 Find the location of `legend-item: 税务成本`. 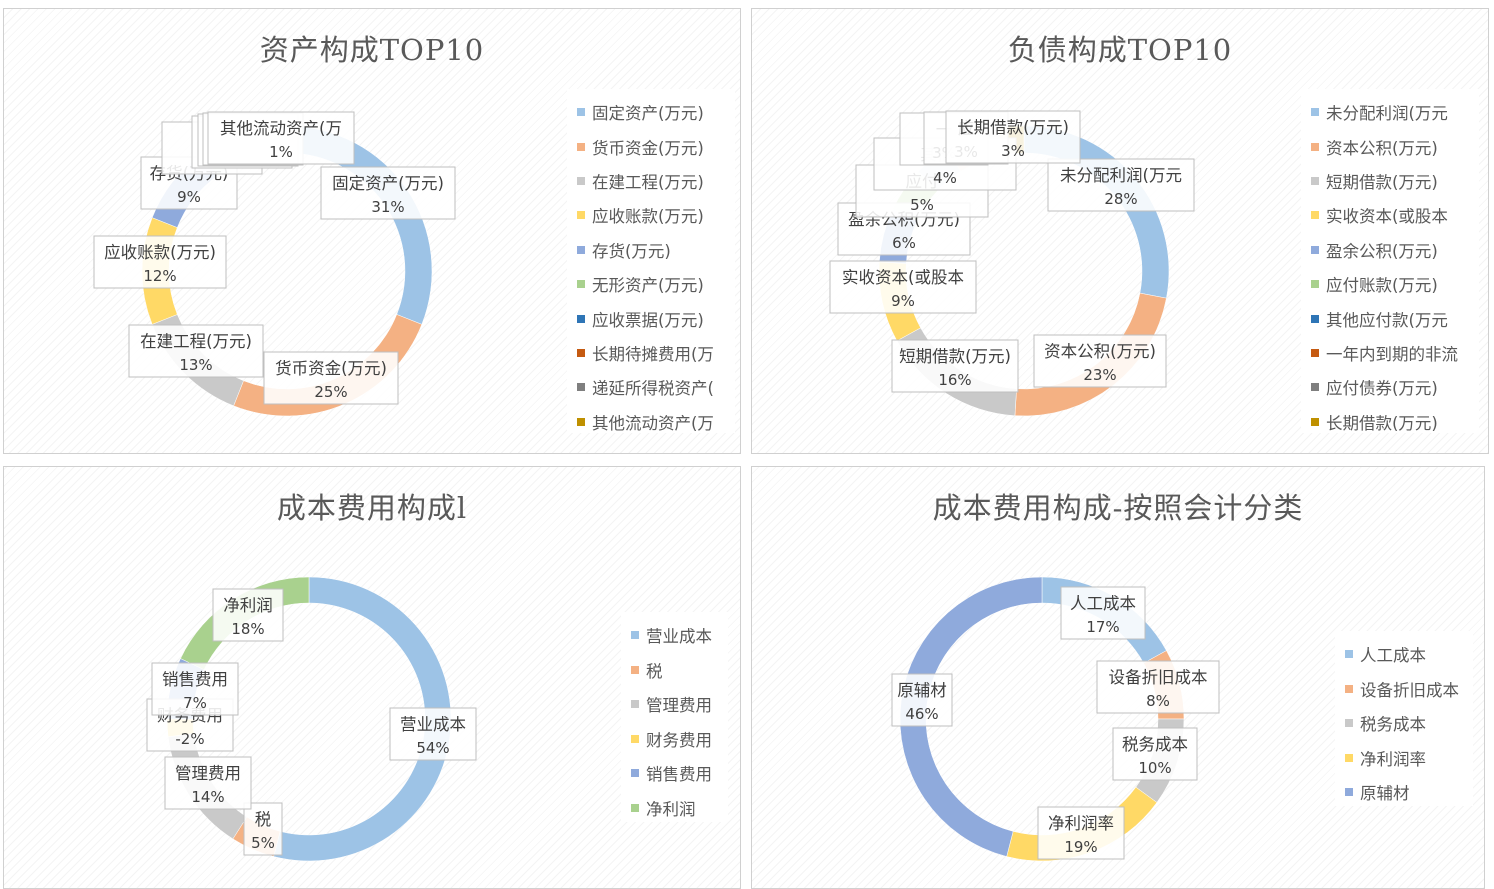

legend-item: 税务成本 is located at coordinates (1404, 723).